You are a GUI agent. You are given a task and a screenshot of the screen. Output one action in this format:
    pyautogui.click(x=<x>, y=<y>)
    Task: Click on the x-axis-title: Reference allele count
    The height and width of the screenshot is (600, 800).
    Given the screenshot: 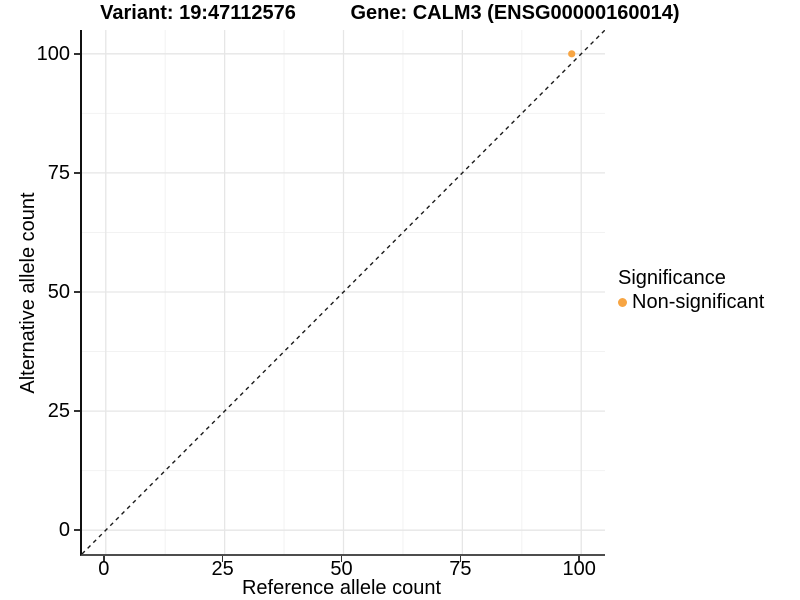 What is the action you would take?
    pyautogui.click(x=341, y=588)
    